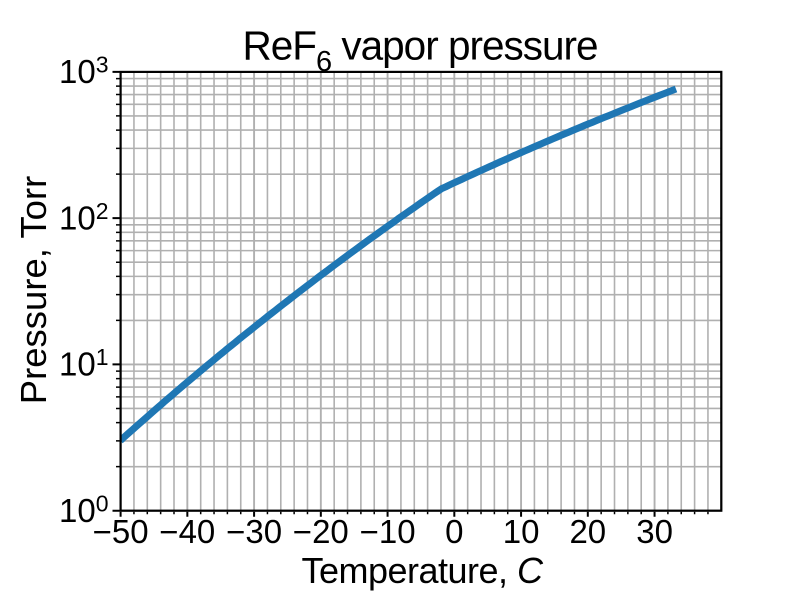  I want to click on svg-text: 100, so click(84, 510).